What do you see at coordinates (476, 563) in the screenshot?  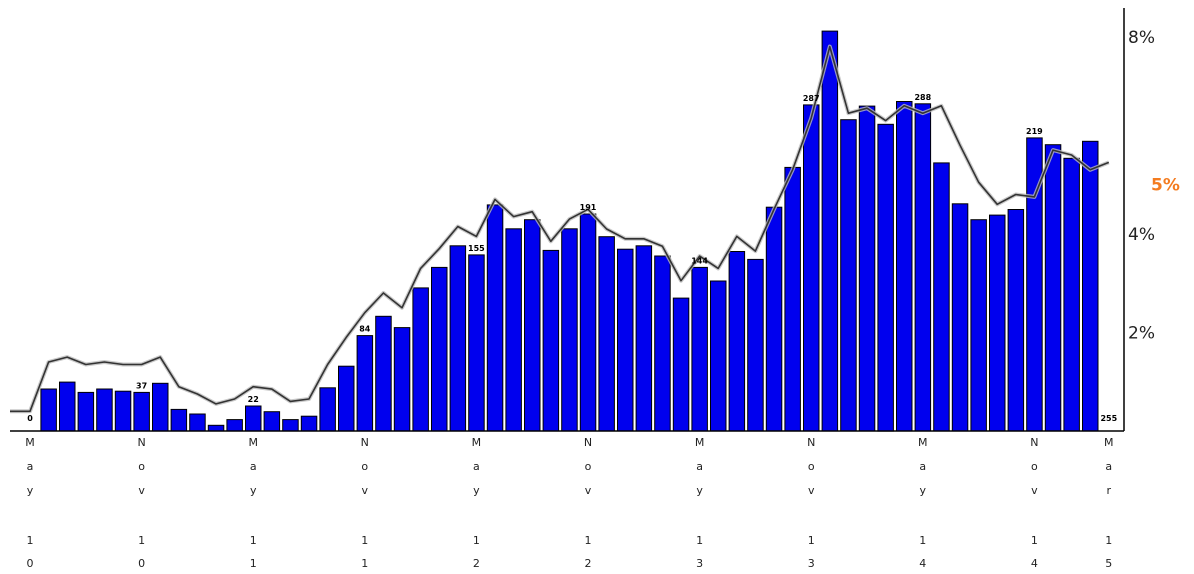 I see `x-tick-char: 2` at bounding box center [476, 563].